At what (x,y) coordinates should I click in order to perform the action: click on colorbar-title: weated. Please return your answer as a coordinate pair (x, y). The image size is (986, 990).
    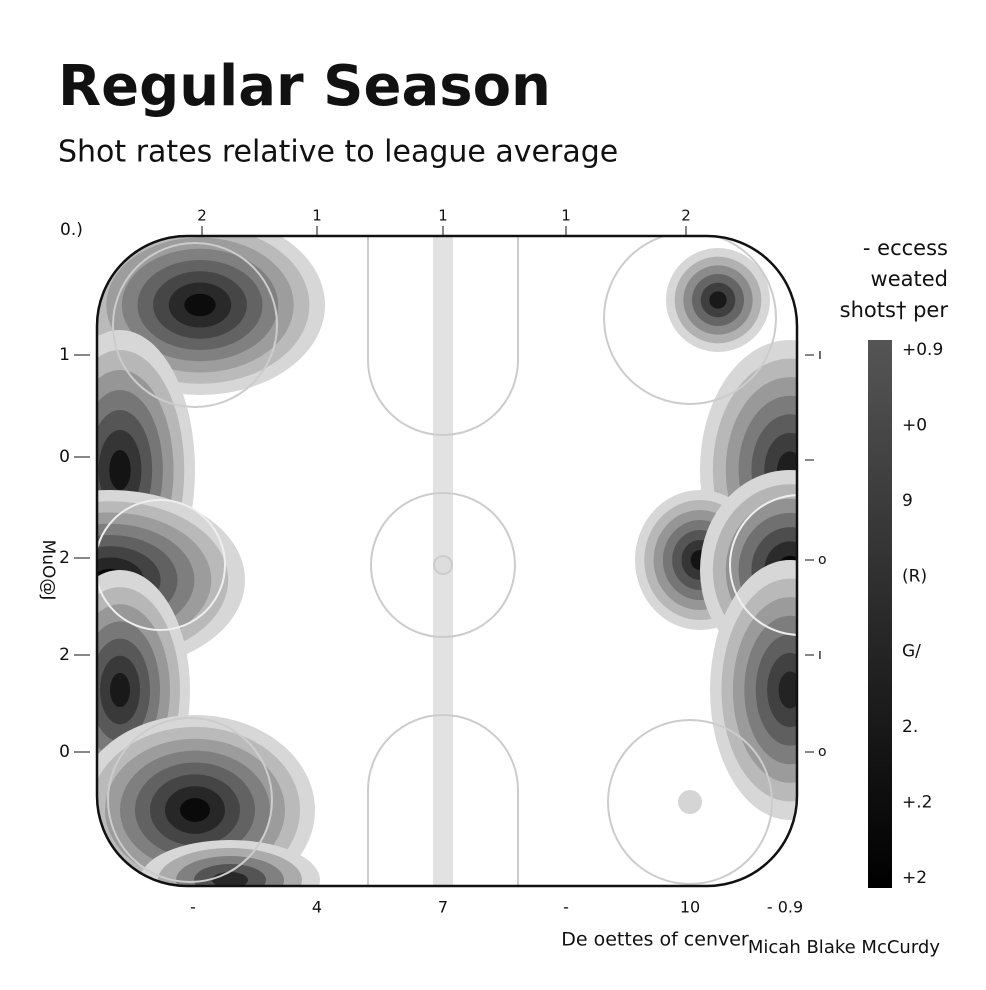
    Looking at the image, I should click on (909, 279).